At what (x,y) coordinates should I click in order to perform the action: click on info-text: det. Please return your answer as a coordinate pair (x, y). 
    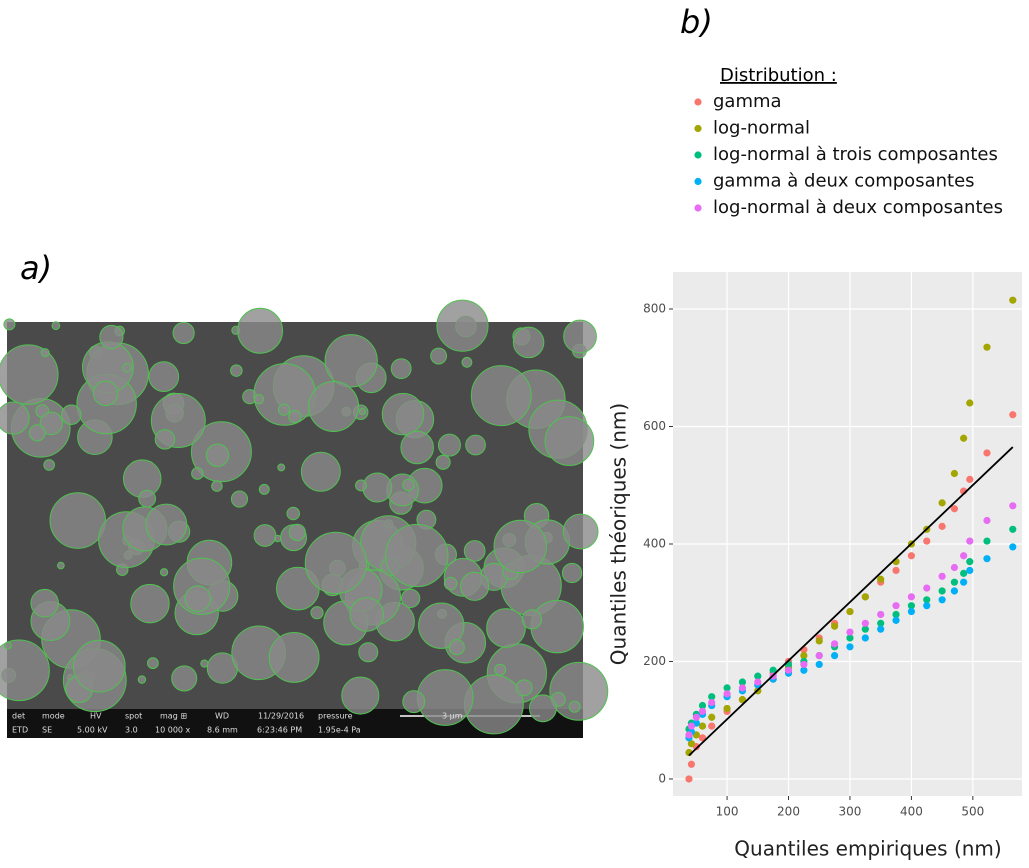
    Looking at the image, I should click on (18, 716).